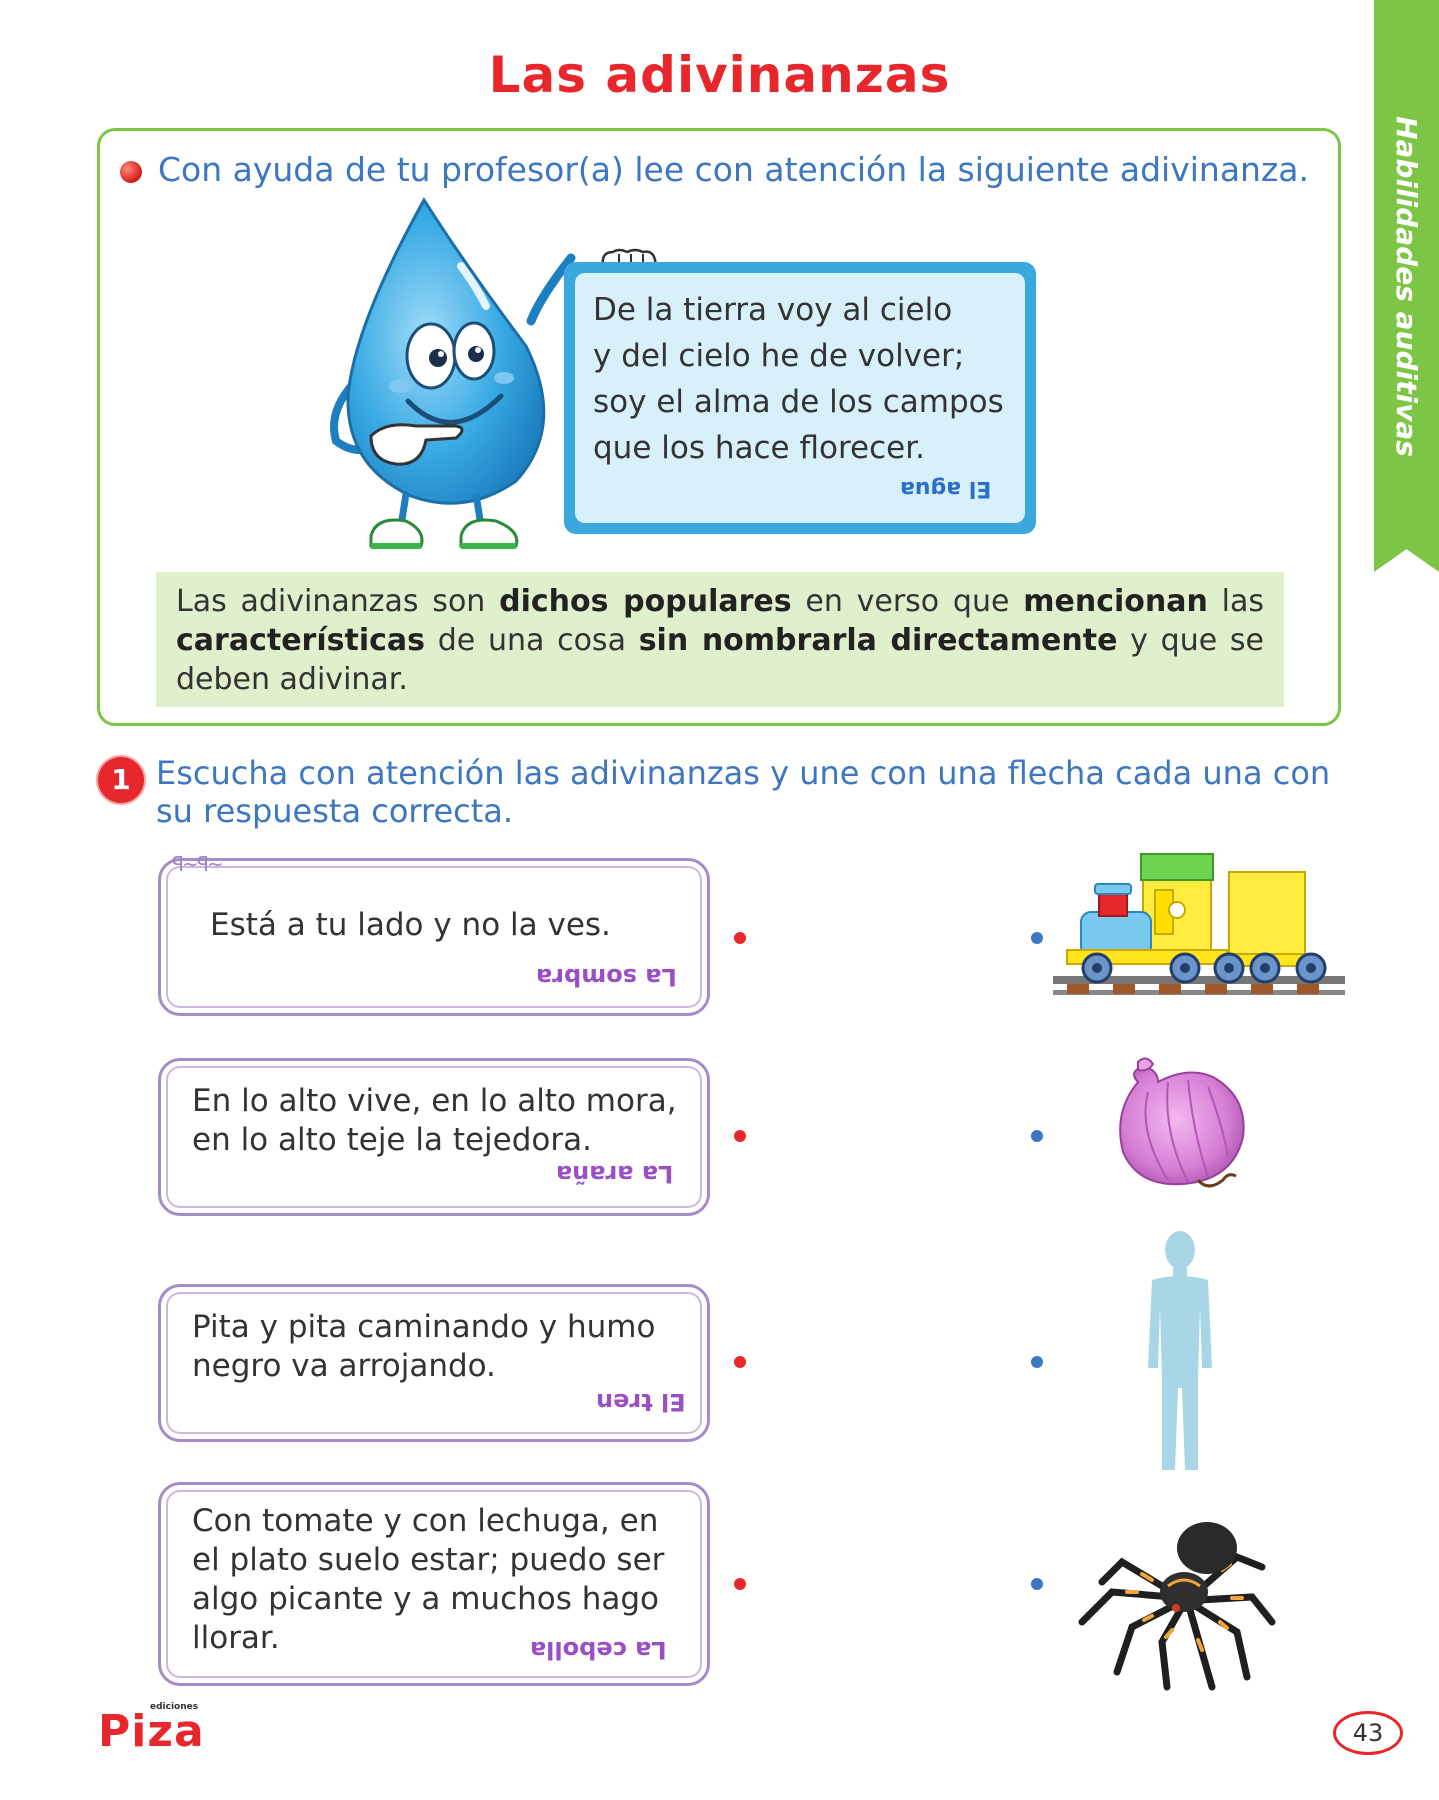  Describe the element at coordinates (719, 75) in the screenshot. I see `page-title: Las adivinanzas` at that location.